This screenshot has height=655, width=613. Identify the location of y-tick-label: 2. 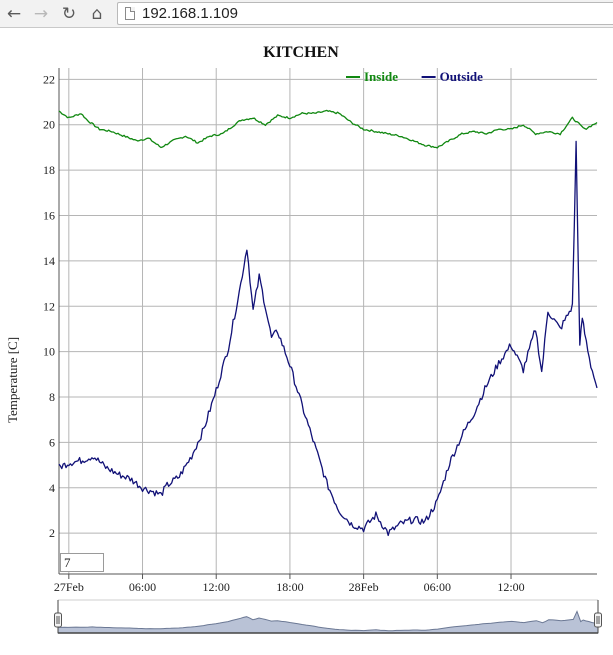
(52, 533).